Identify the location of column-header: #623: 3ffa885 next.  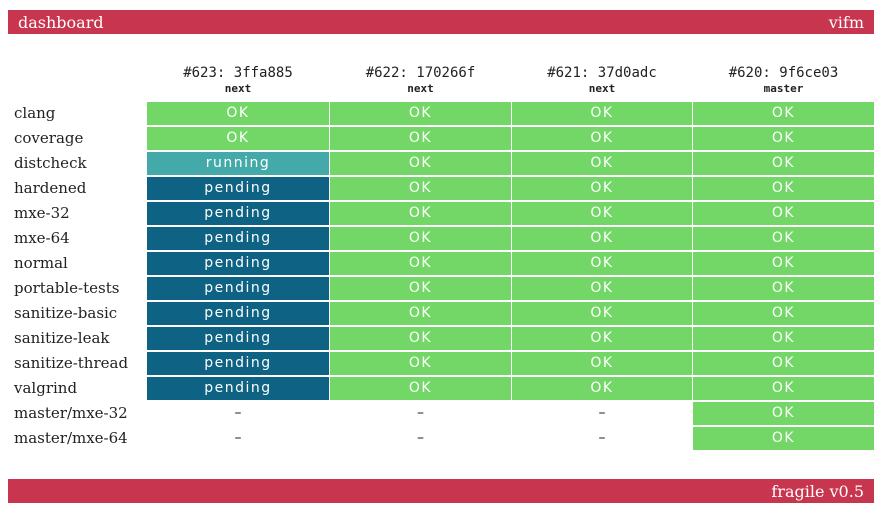
(238, 80).